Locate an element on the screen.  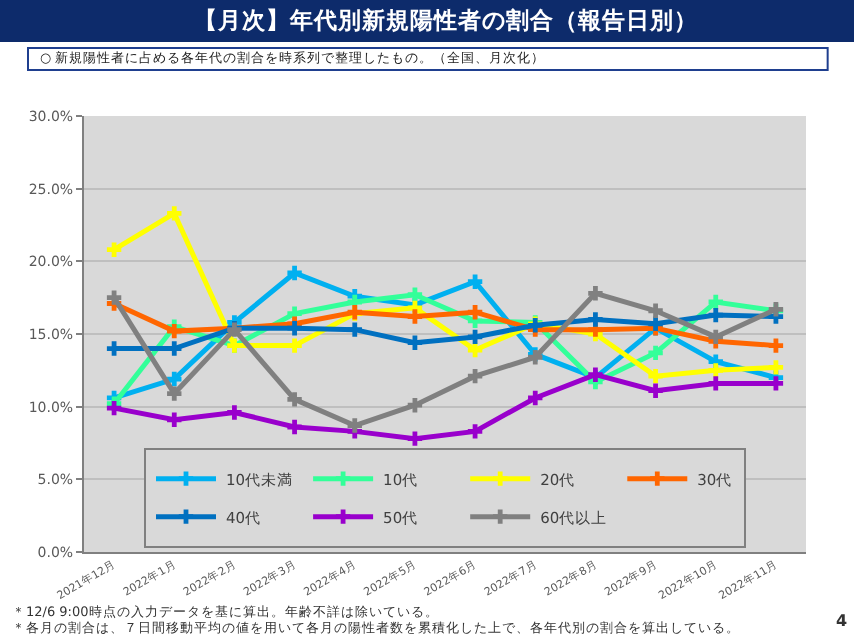
chart-title: 【月次】年代別新規陽性者の割合（報告日別） is located at coordinates (446, 20).